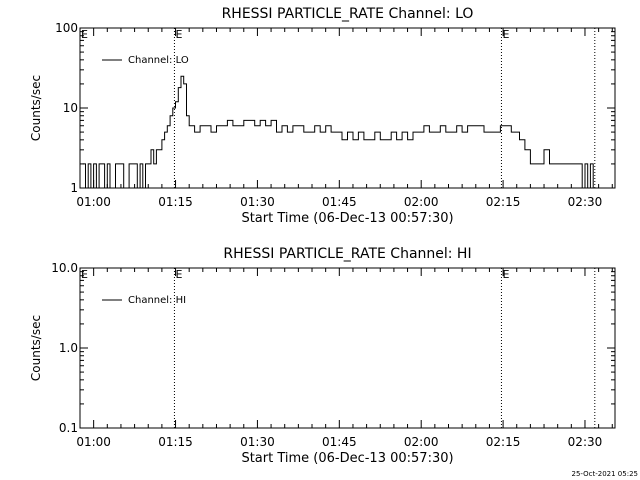 Image resolution: width=640 pixels, height=480 pixels. What do you see at coordinates (347, 254) in the screenshot?
I see `chart-title: RHESSI PARTICLE_RATE Channel: HI` at bounding box center [347, 254].